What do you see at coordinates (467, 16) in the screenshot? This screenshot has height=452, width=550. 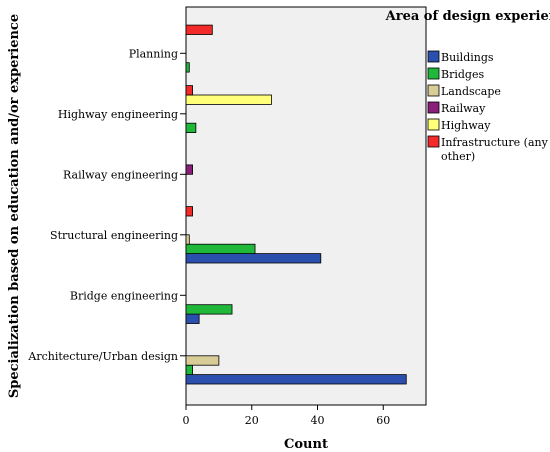 I see `legend-title: Area of design experience` at bounding box center [467, 16].